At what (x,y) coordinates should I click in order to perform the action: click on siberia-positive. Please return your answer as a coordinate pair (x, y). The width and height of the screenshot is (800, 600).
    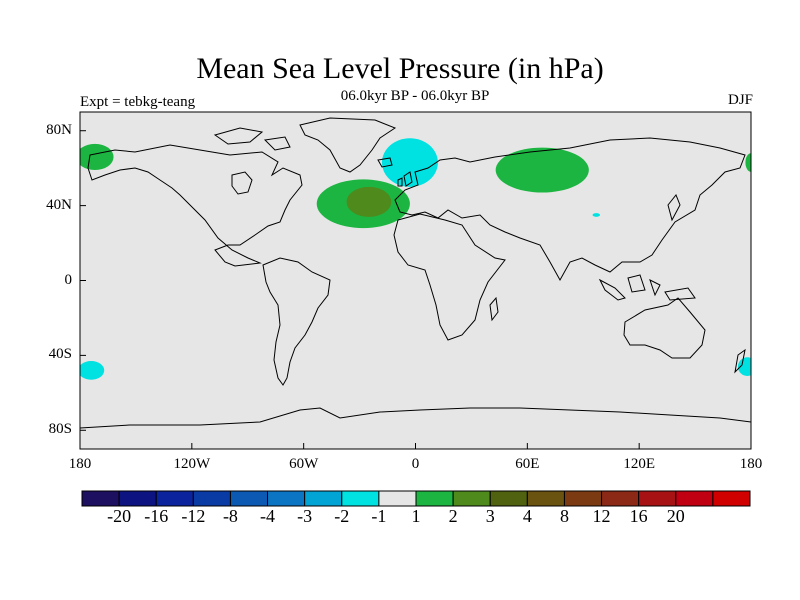
    Looking at the image, I should click on (542, 170).